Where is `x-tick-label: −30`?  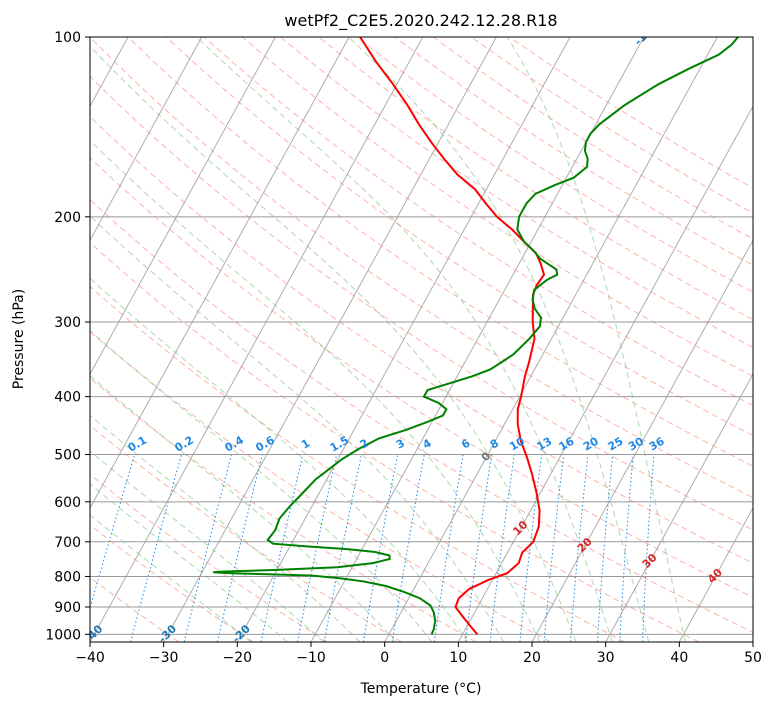
x-tick-label: −30 is located at coordinates (164, 658).